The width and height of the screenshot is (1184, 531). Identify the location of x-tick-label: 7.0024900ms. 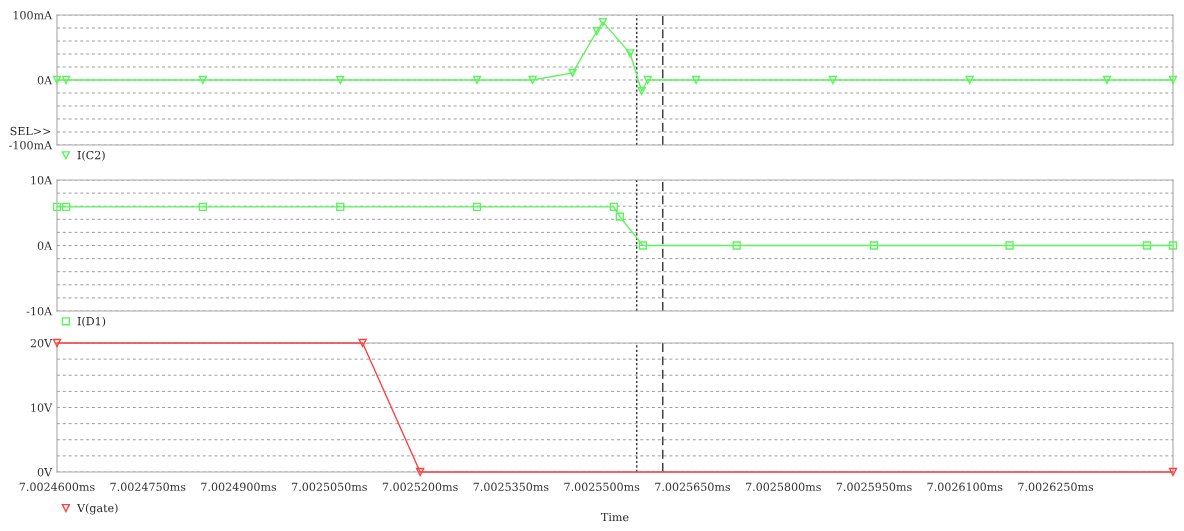
(239, 487).